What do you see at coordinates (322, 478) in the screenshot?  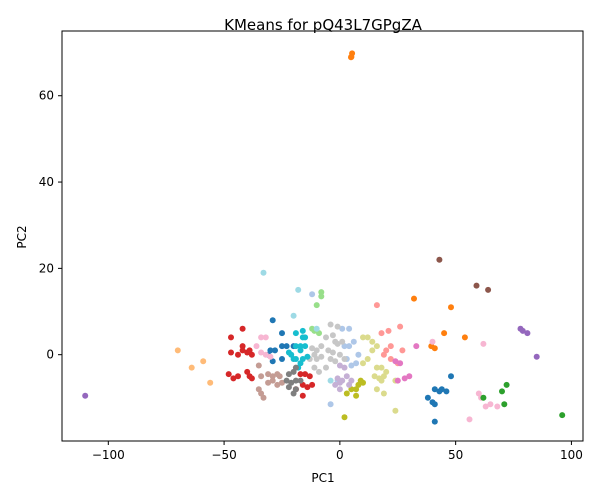 I see `x-axis-title: PC1` at bounding box center [322, 478].